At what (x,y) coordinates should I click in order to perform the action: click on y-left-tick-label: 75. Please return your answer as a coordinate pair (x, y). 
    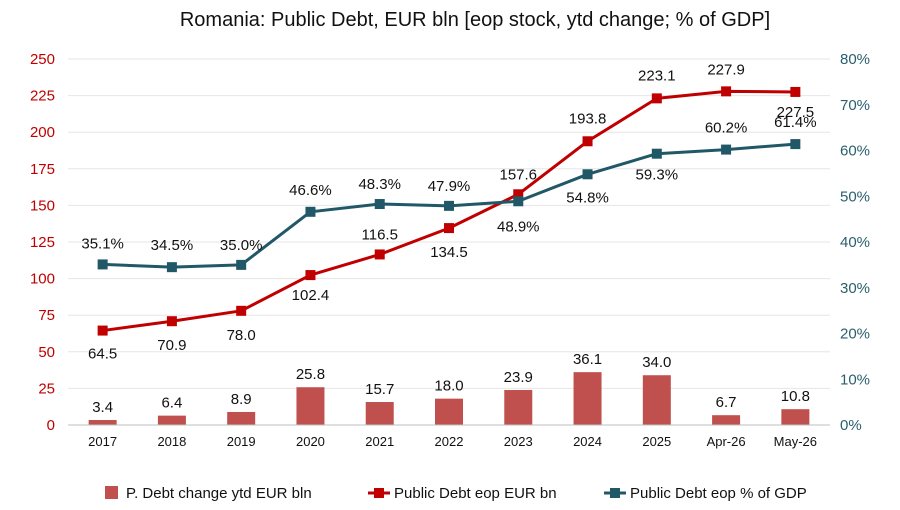
    Looking at the image, I should click on (46, 315).